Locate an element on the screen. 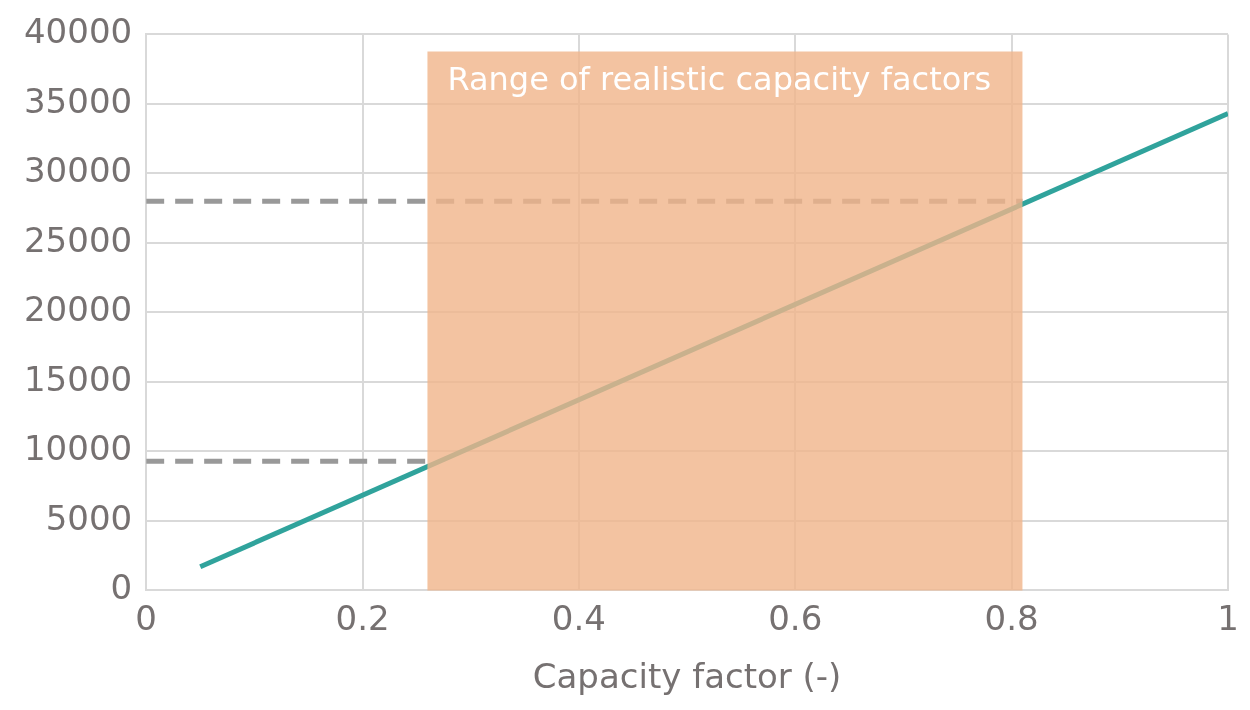  x-axis-title: Capacity factor (-) is located at coordinates (687, 676).